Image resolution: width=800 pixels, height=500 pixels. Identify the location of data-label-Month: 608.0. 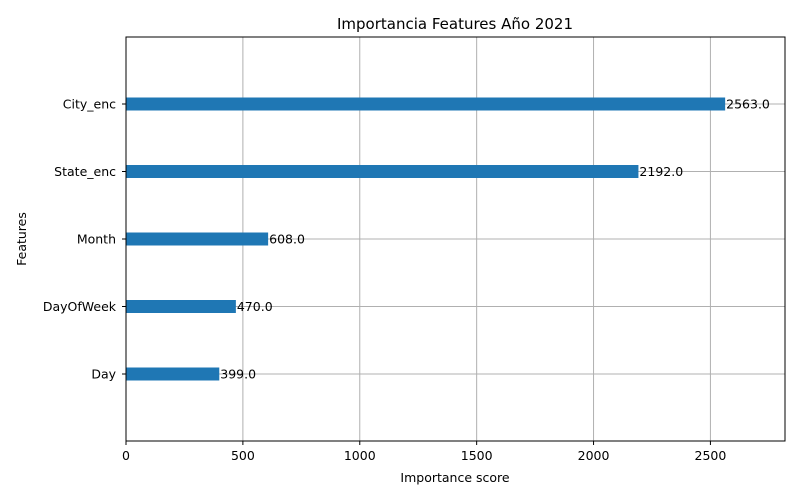
(287, 239).